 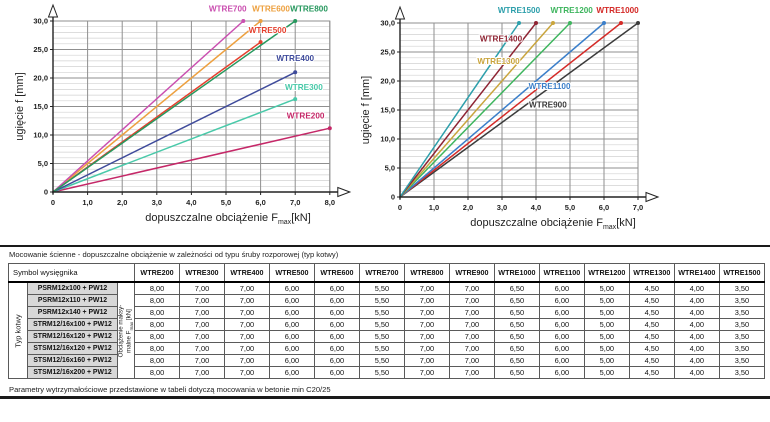 What do you see at coordinates (400, 12) in the screenshot?
I see `y-axis-arrow-icon` at bounding box center [400, 12].